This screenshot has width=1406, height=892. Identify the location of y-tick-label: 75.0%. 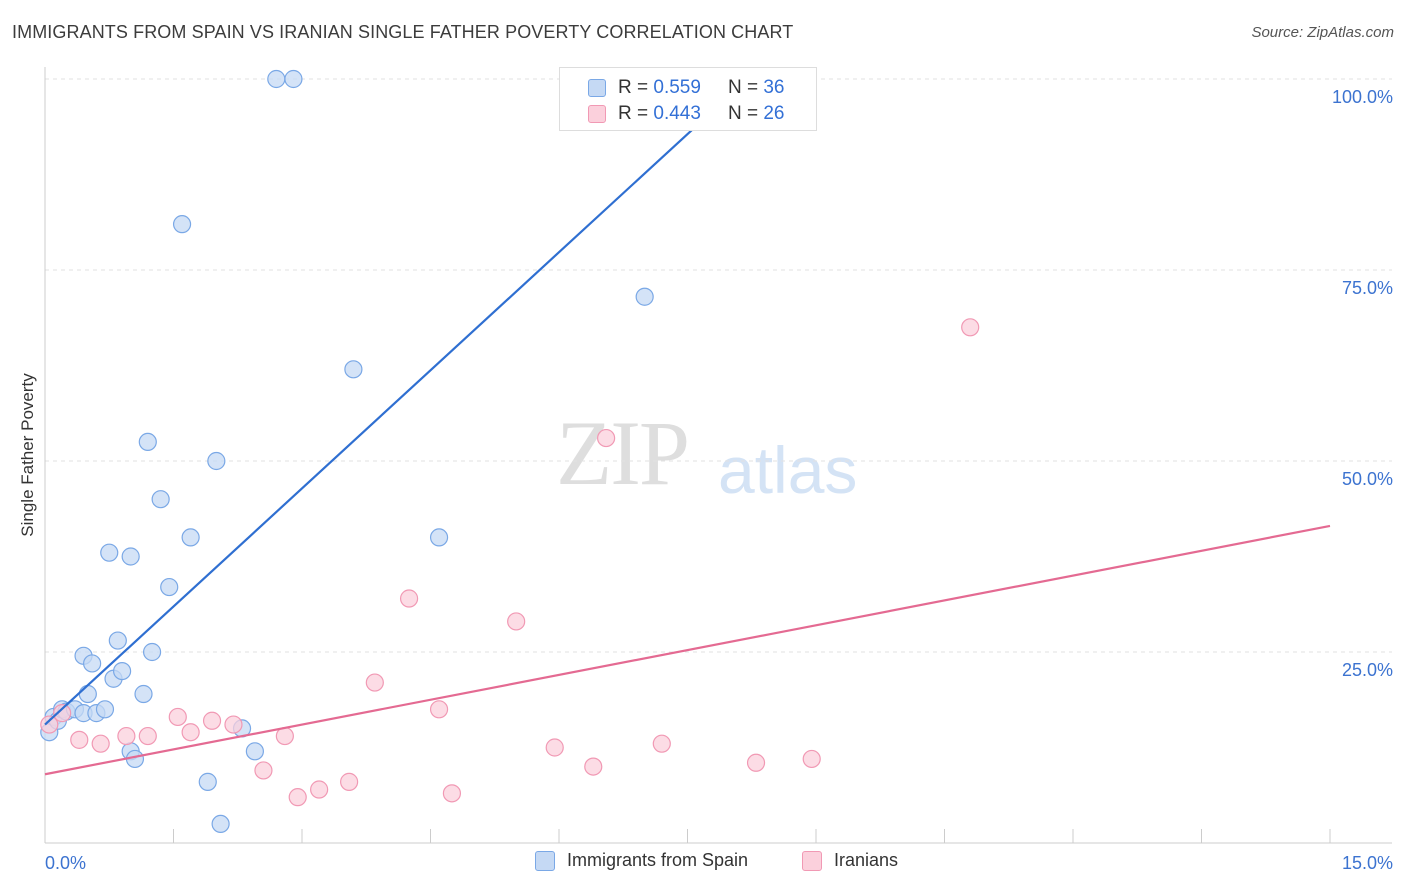
(1367, 288).